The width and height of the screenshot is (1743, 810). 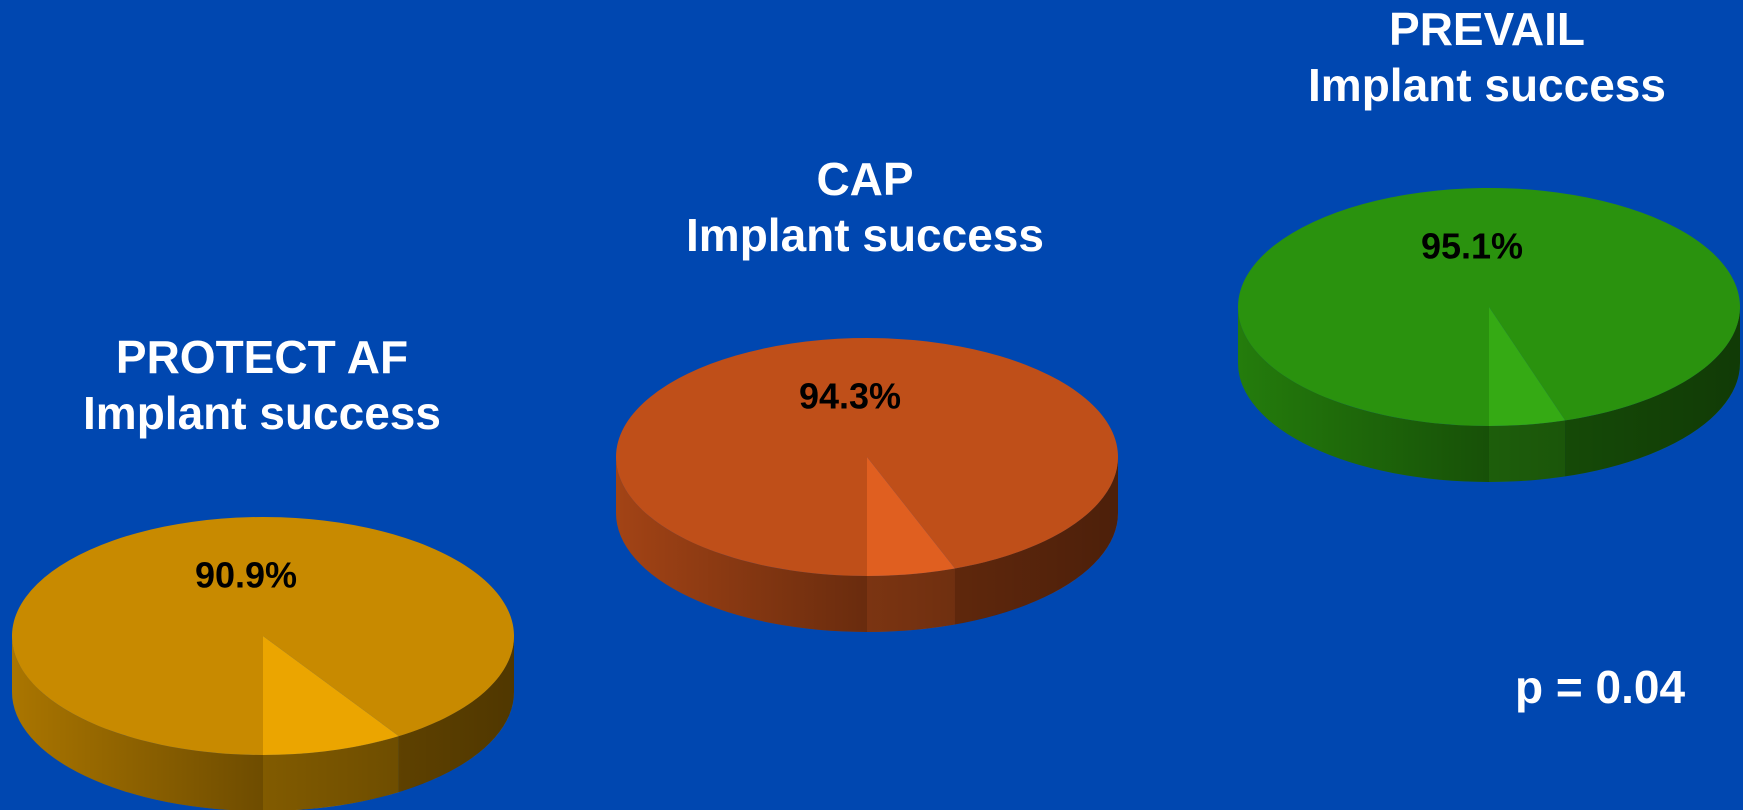 What do you see at coordinates (246, 575) in the screenshot?
I see `value-label: 90.9%` at bounding box center [246, 575].